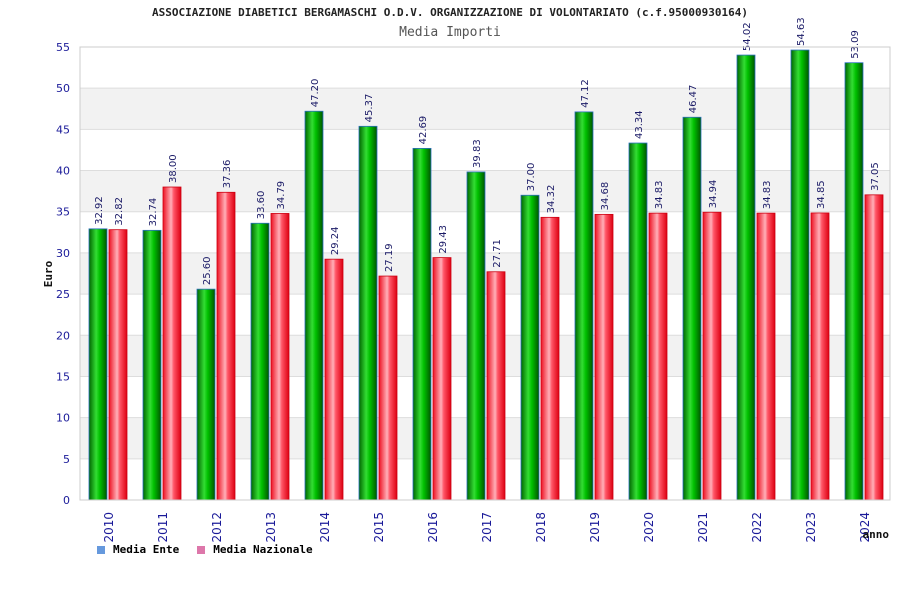 Image resolution: width=900 pixels, height=600 pixels. I want to click on bar-media-nazionale-2018, so click(550, 358).